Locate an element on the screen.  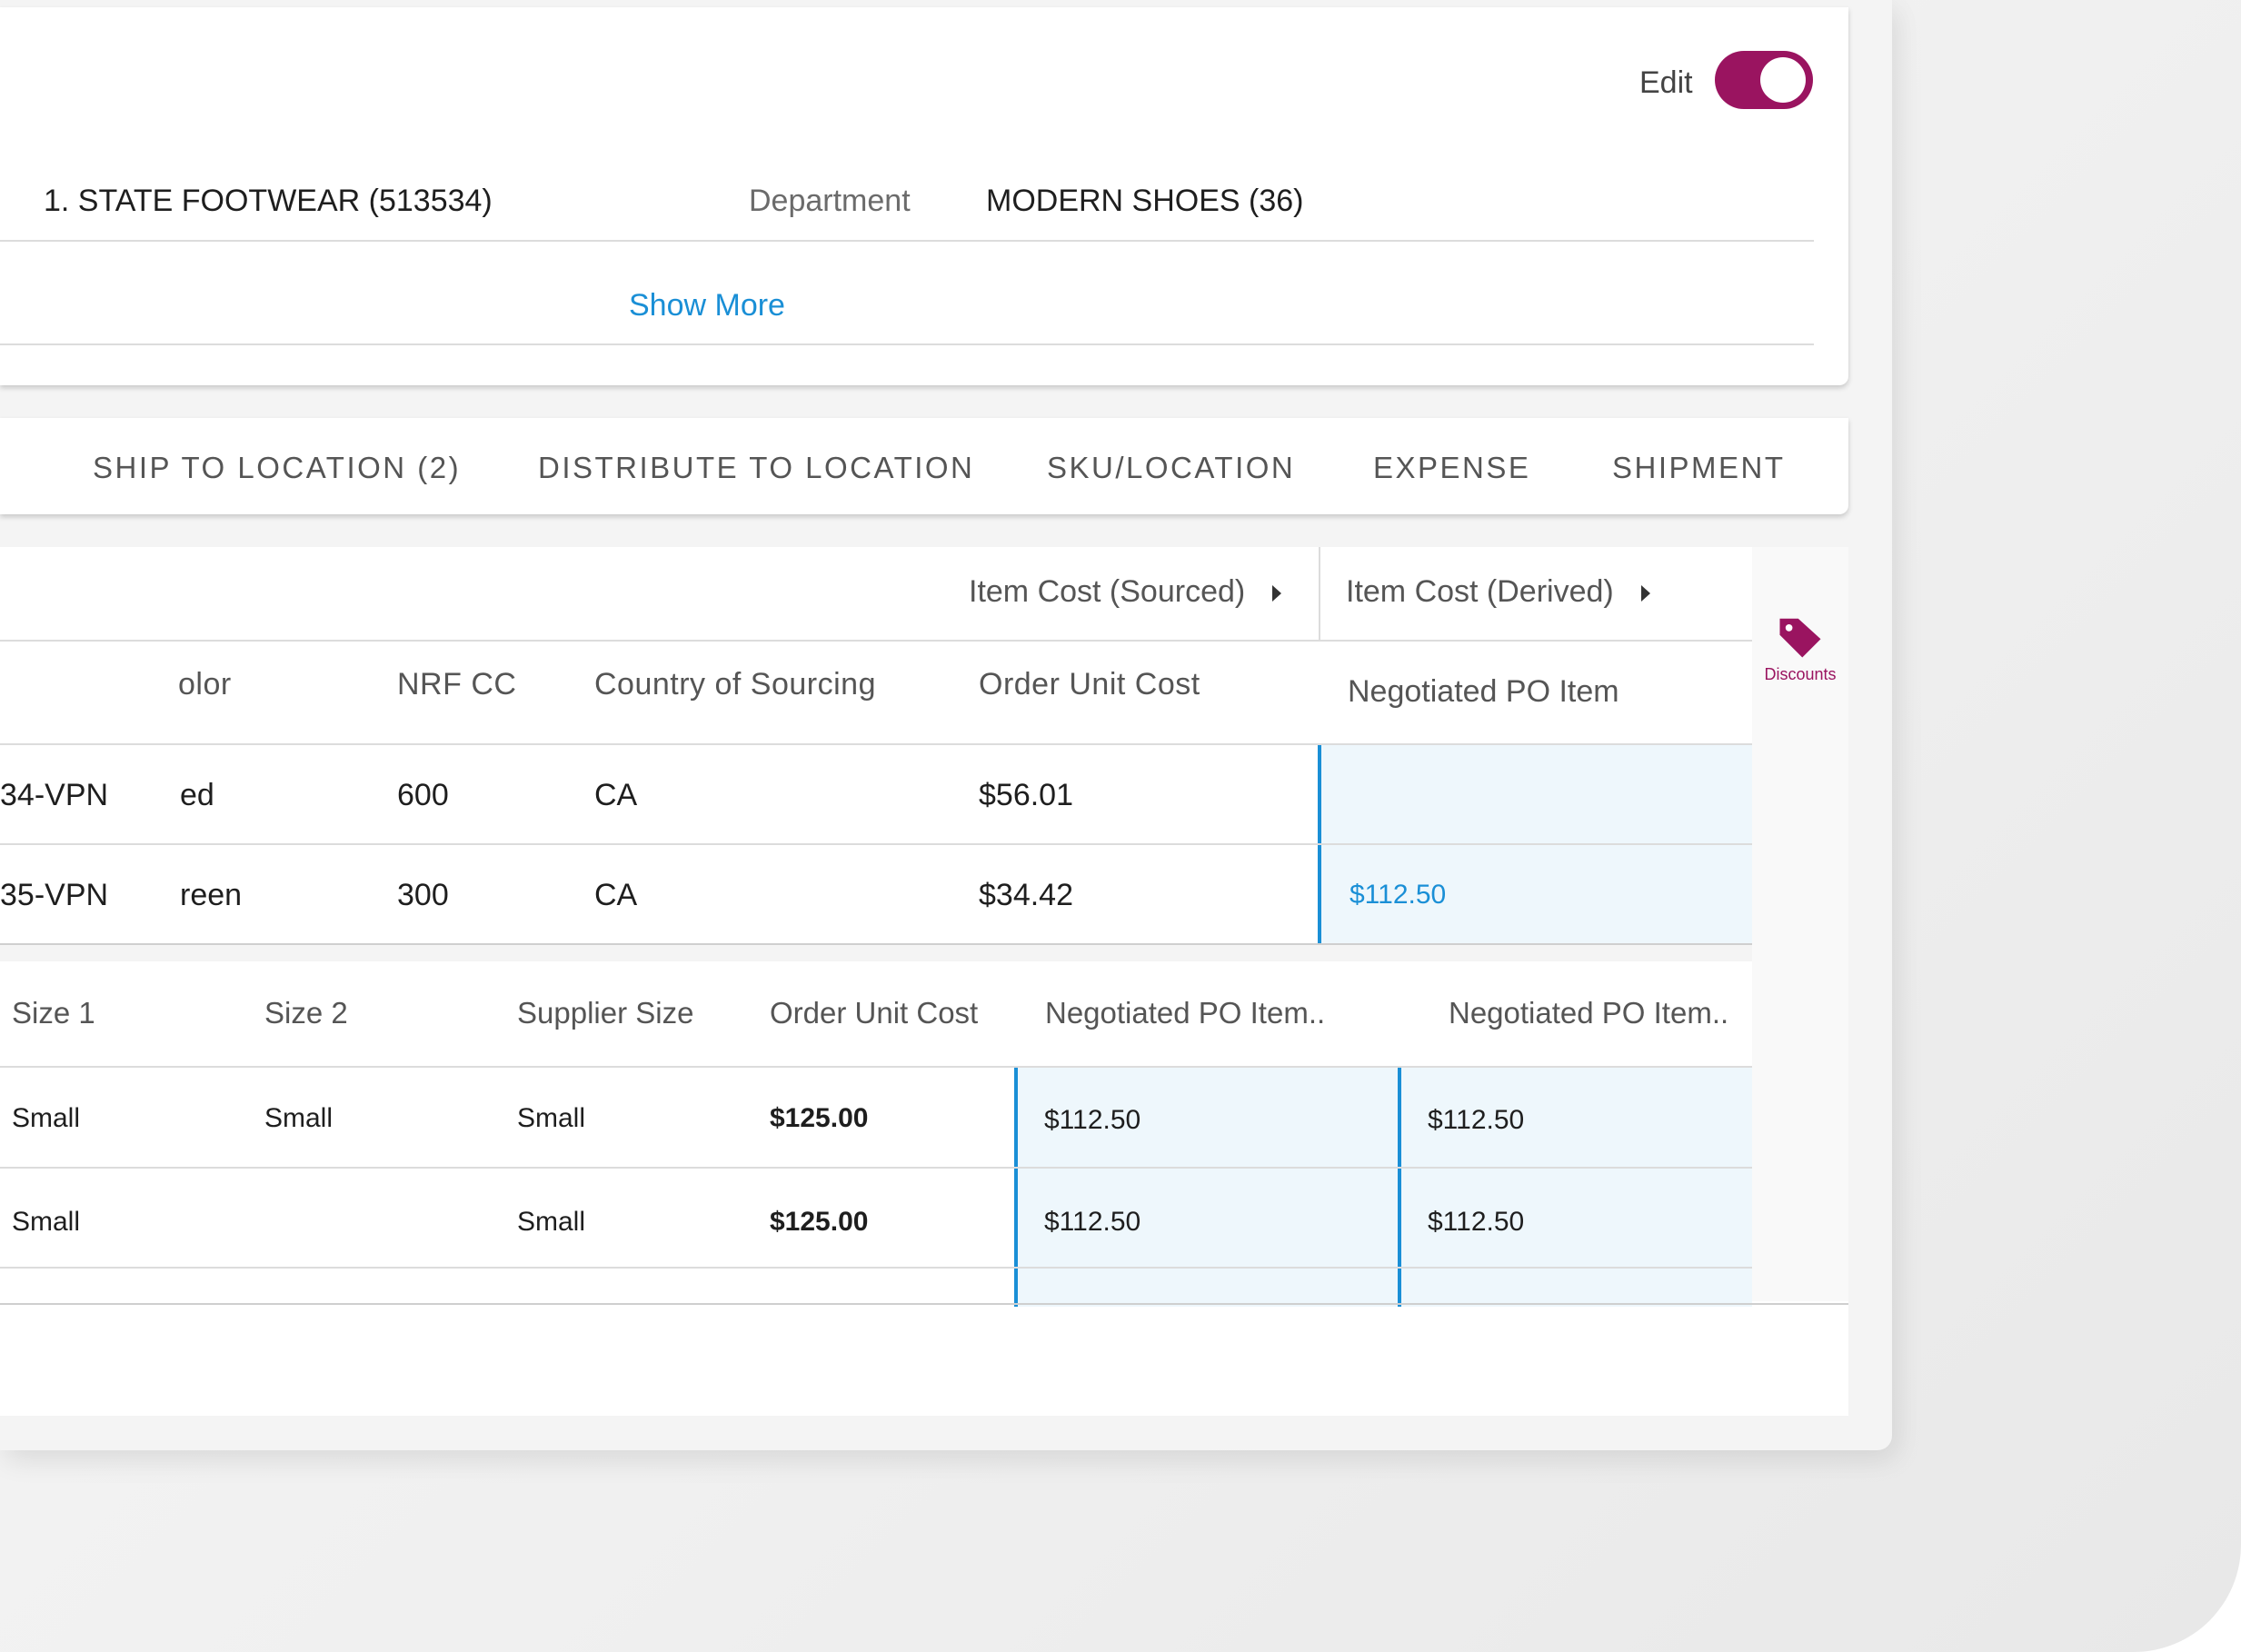
discounts-label: Discounts is located at coordinates (1800, 674).